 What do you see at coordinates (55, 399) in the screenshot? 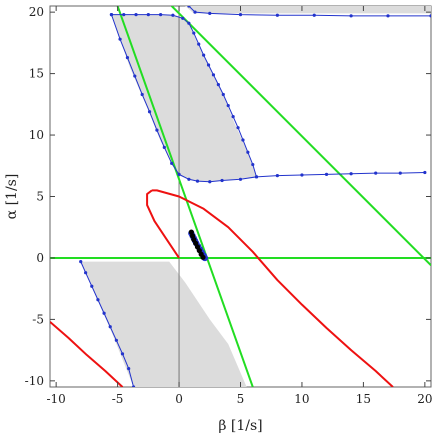
I see `x-tick-label-0: -10` at bounding box center [55, 399].